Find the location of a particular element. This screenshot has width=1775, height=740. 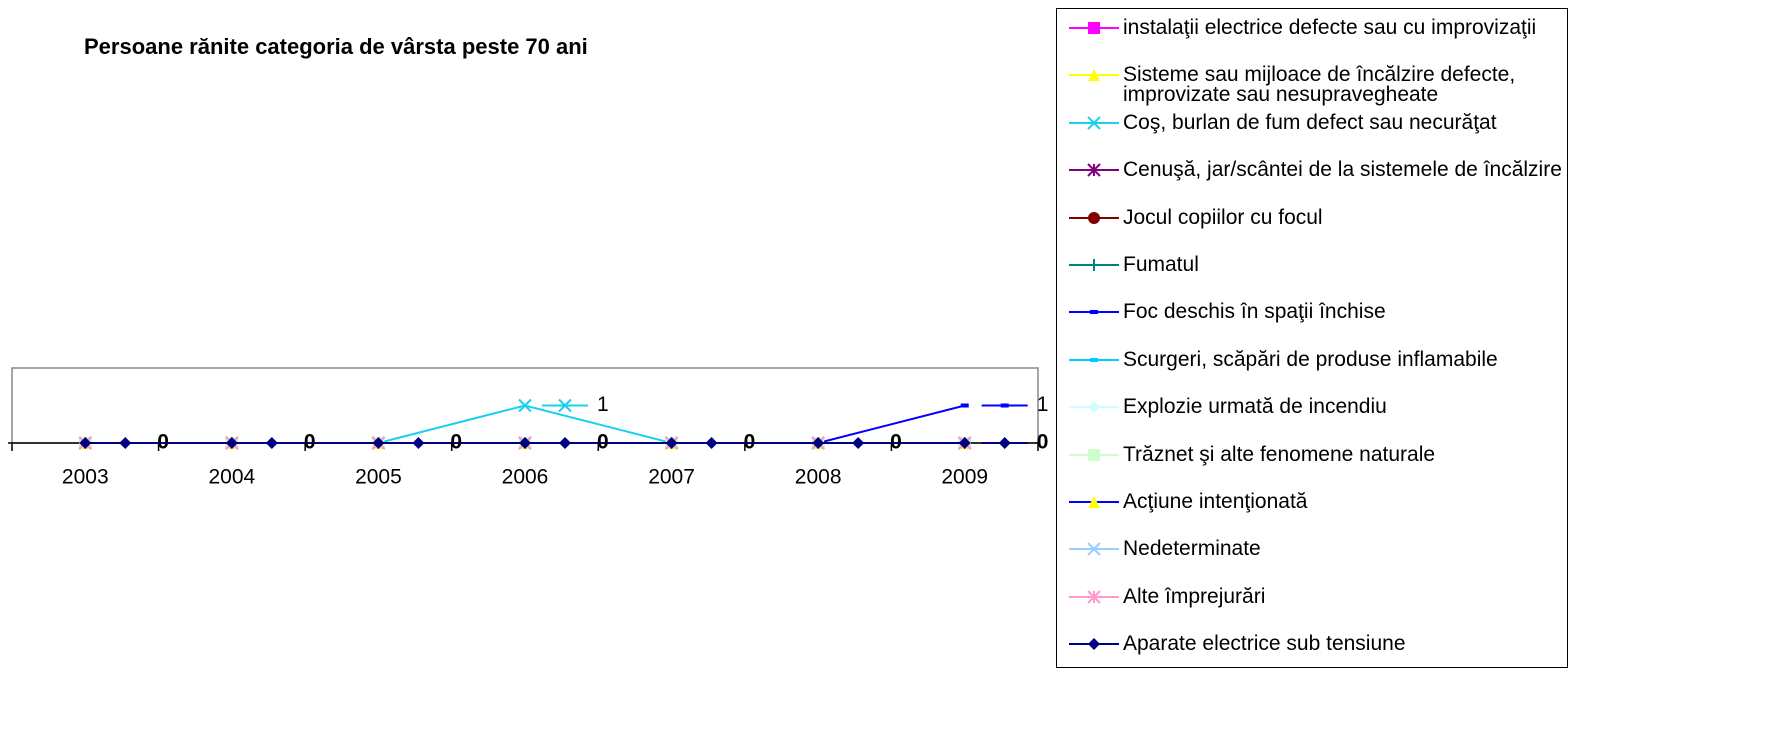

legend-label: Alte împrejurări is located at coordinates (1194, 596).